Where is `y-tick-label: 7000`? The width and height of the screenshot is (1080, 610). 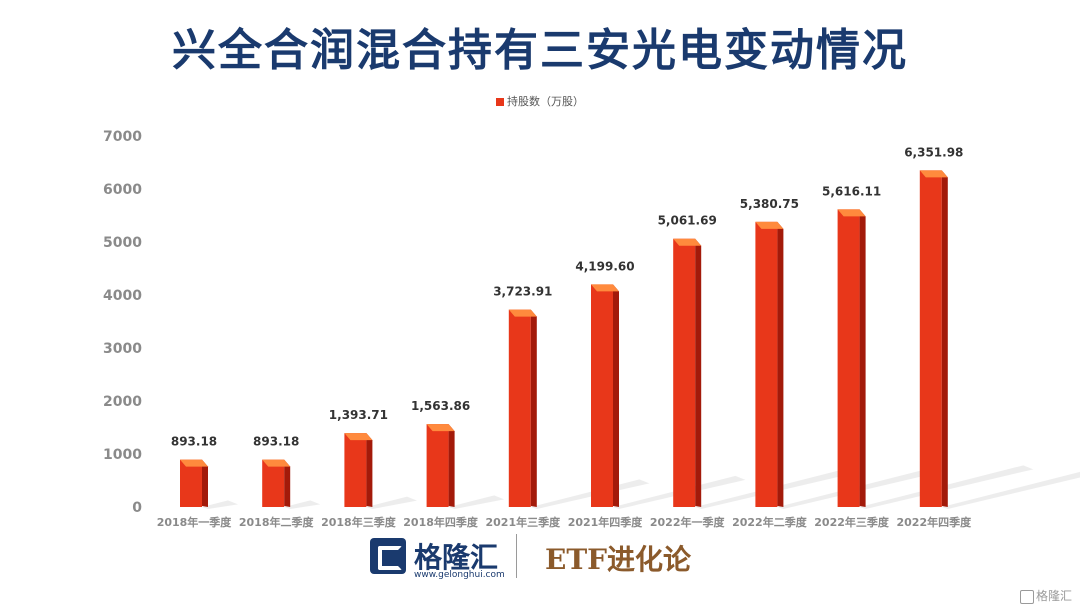 y-tick-label: 7000 is located at coordinates (122, 137).